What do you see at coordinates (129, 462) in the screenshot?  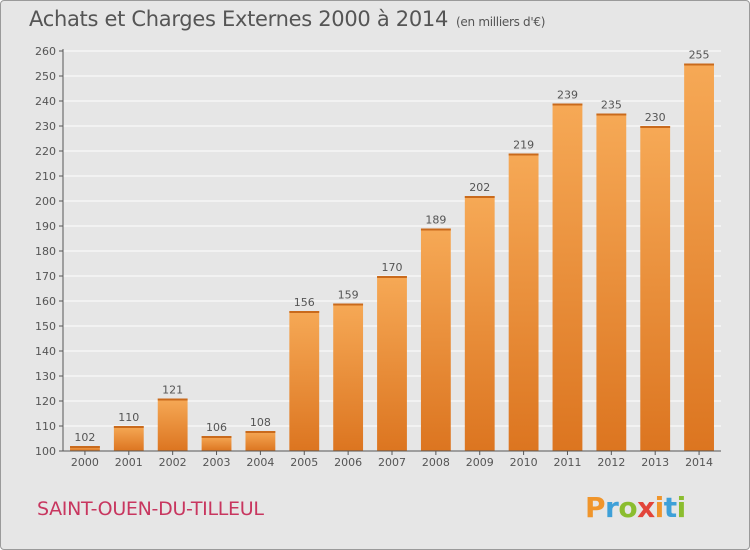 I see `x-tick-label: 2001` at bounding box center [129, 462].